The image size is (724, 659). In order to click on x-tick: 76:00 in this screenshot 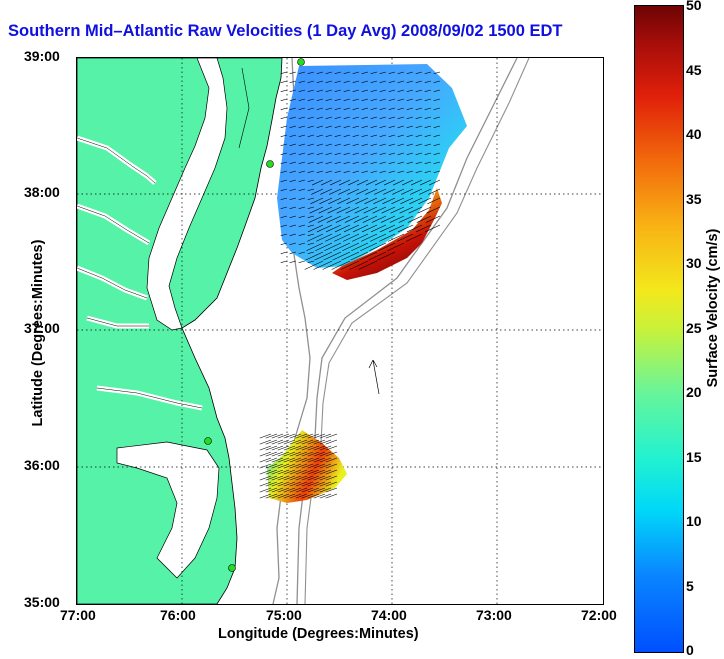, I will do `click(178, 615)`.